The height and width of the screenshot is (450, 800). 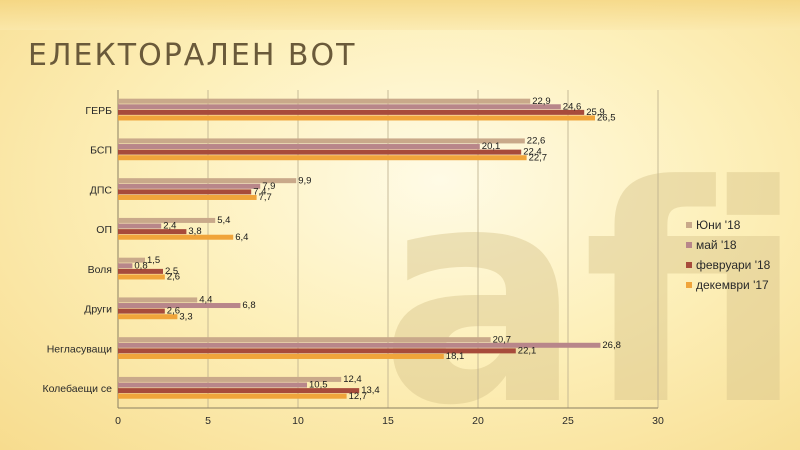 I want to click on legend-label: Юни '18, so click(x=718, y=225).